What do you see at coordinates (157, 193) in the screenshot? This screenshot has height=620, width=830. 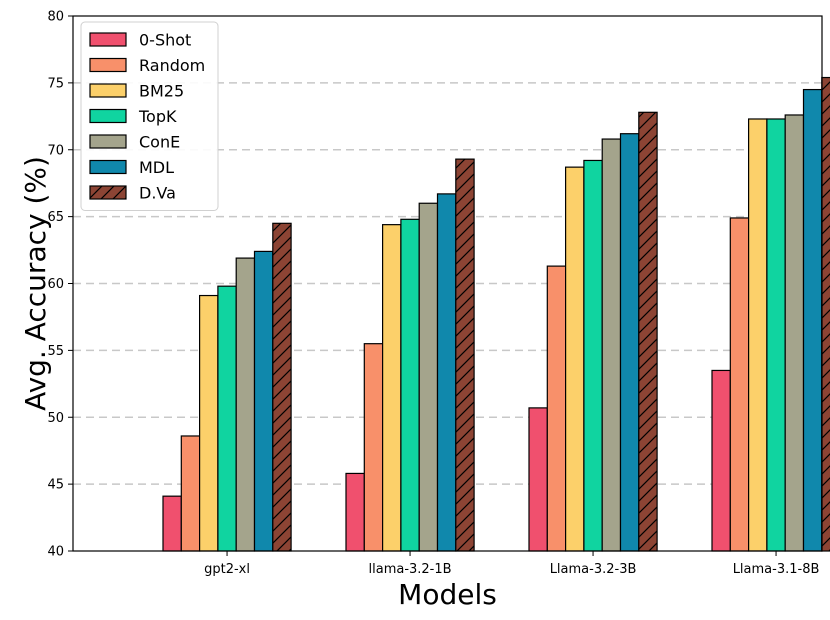 I see `legend-label: D.Va` at bounding box center [157, 193].